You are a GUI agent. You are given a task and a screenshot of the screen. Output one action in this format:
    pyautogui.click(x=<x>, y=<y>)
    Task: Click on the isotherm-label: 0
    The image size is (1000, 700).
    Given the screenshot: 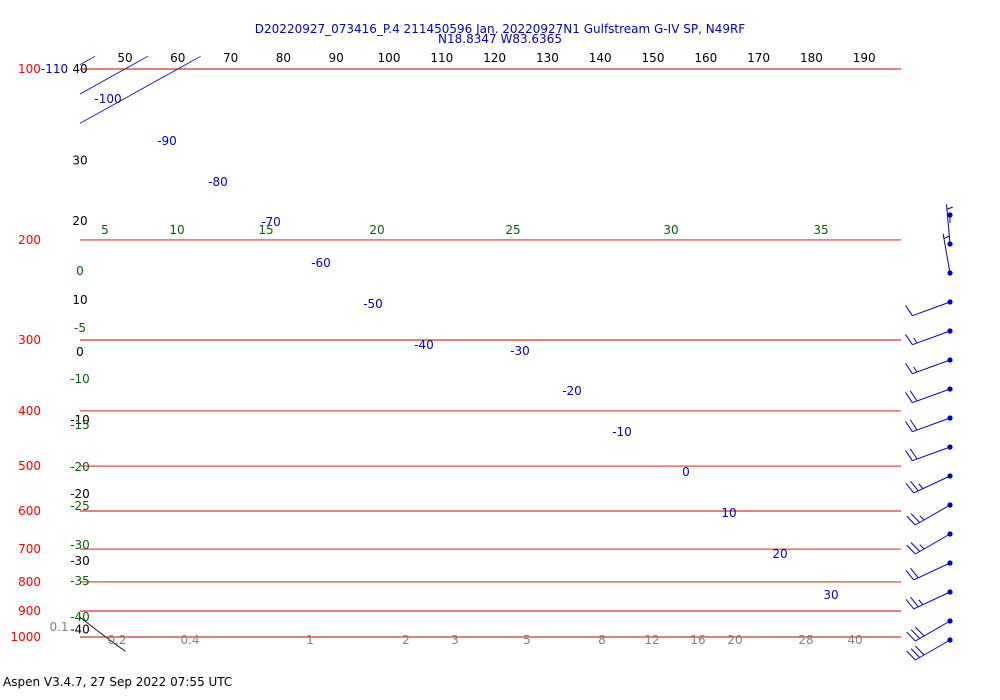 What is the action you would take?
    pyautogui.click(x=686, y=472)
    